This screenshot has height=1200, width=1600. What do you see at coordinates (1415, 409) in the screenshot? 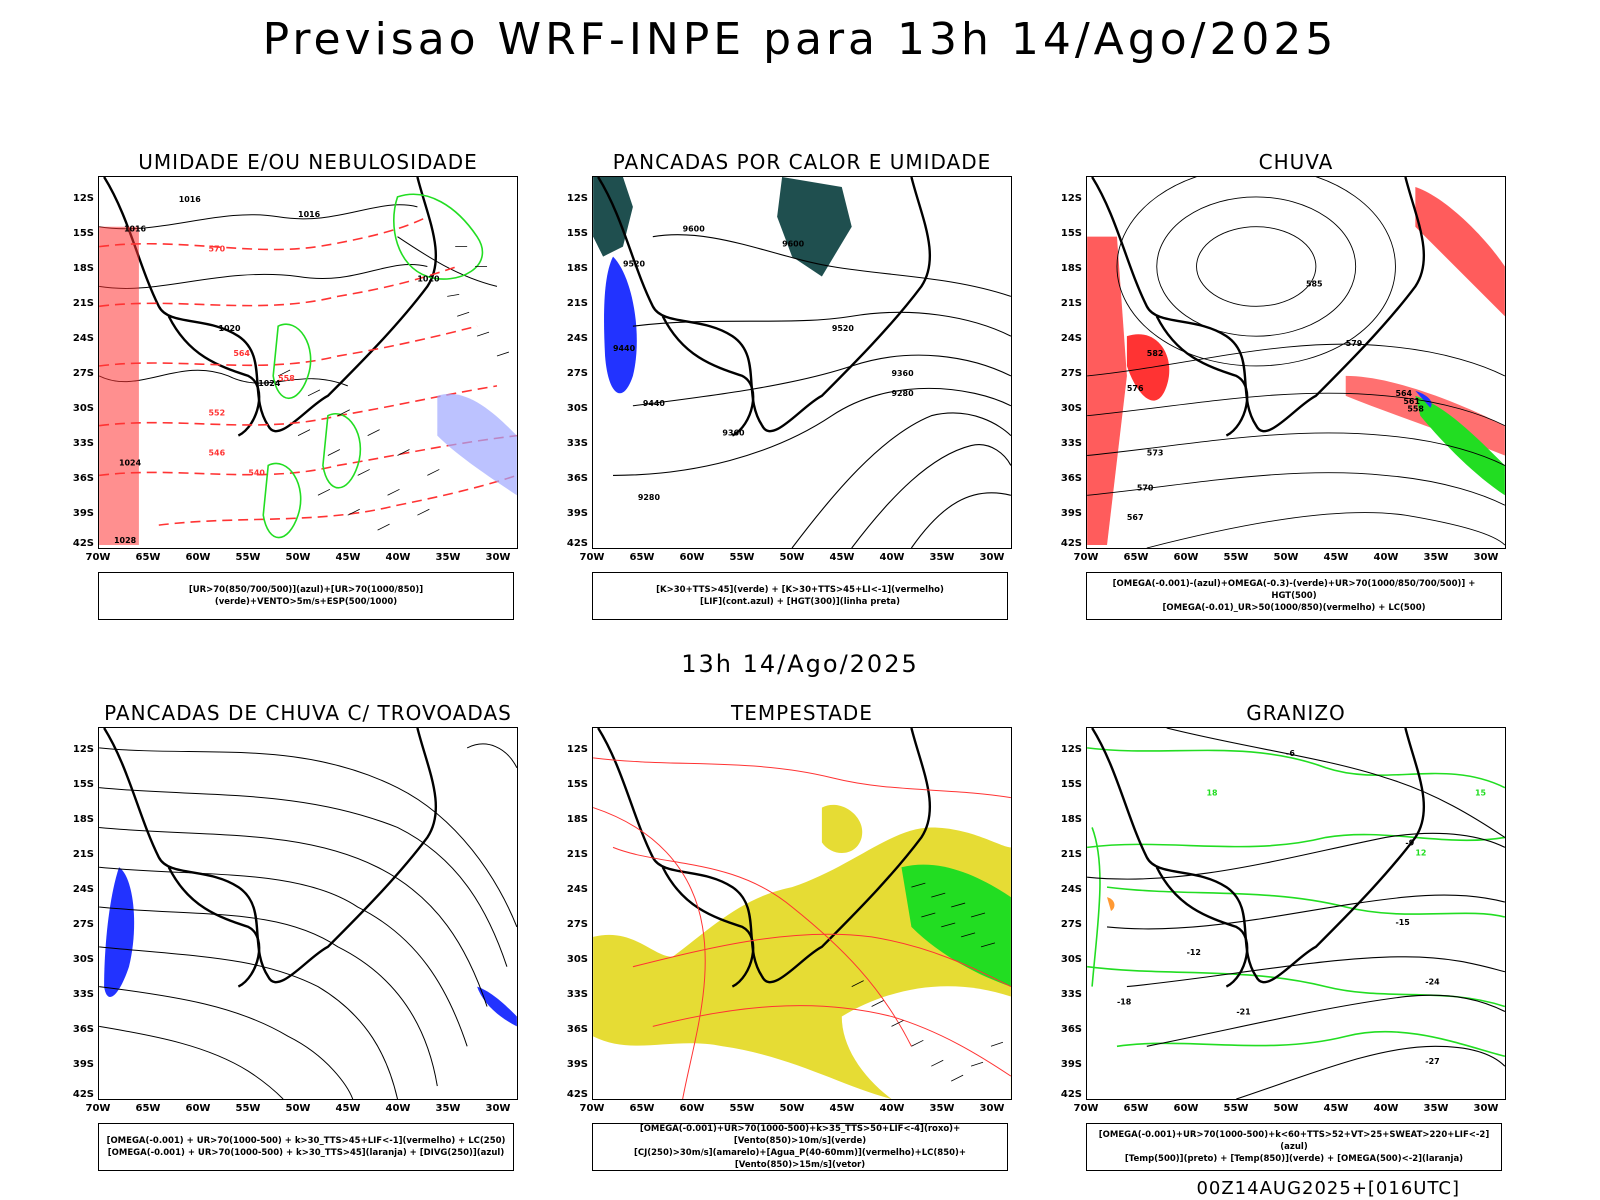
I see `contour-label: 558` at bounding box center [1415, 409].